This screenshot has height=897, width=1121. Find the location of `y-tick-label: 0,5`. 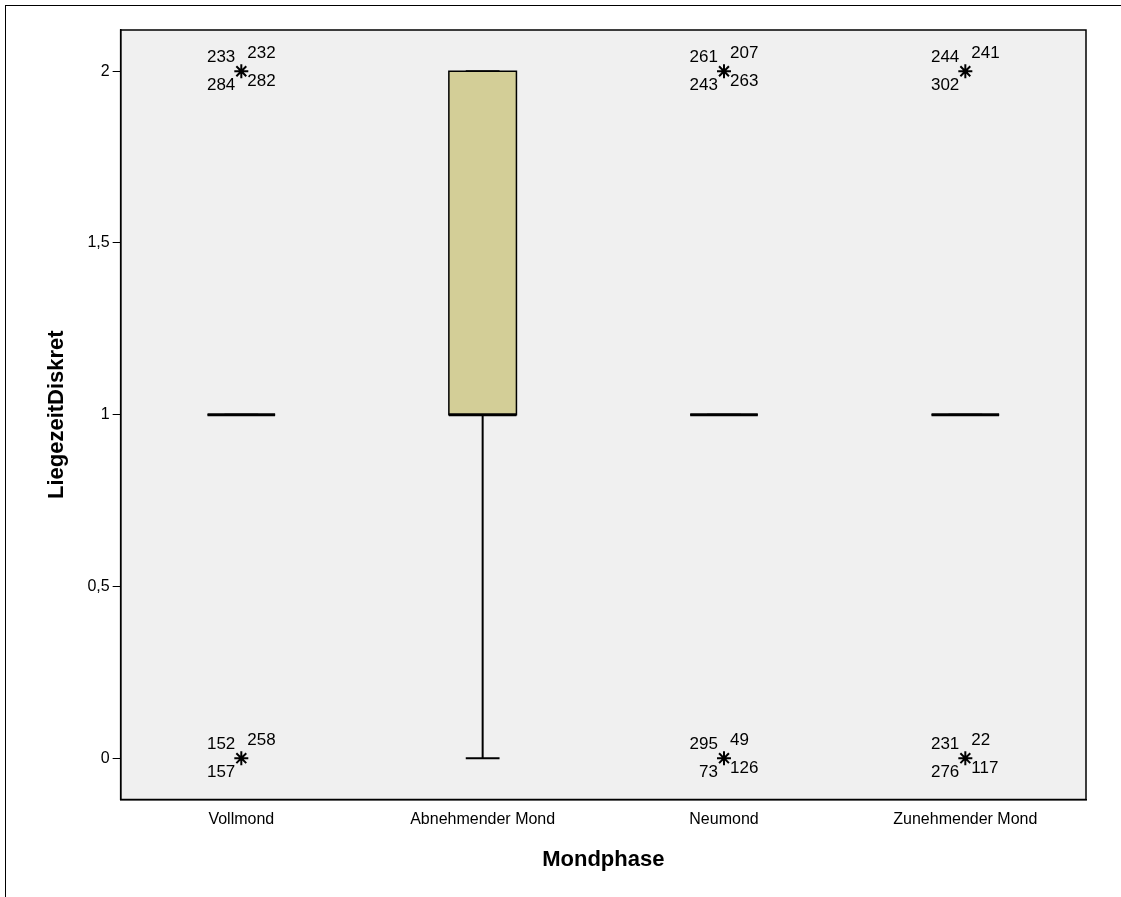

y-tick-label: 0,5 is located at coordinates (98, 585).